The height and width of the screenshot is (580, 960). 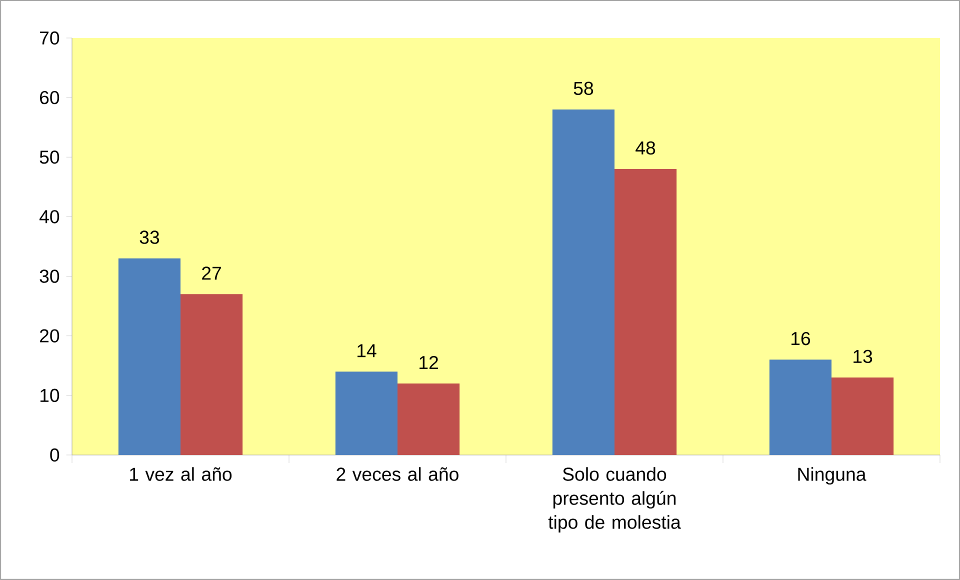 I want to click on x-tick-label: Ninguna, so click(x=832, y=476).